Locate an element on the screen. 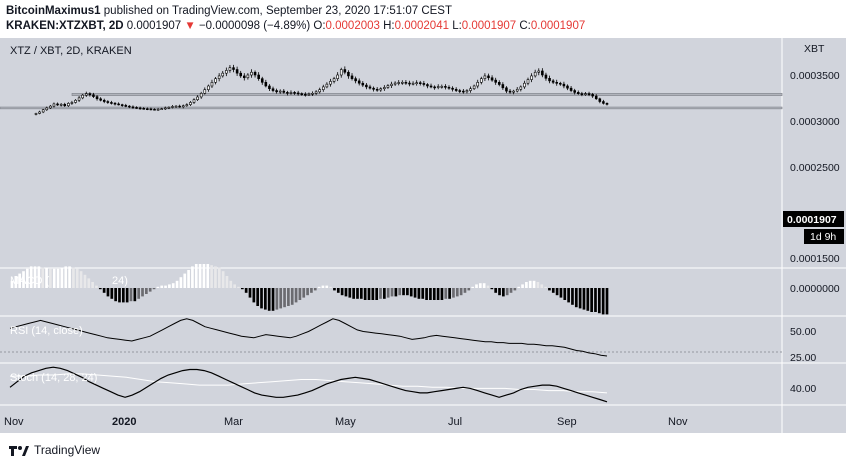 The image size is (850, 465). support-zones is located at coordinates (391, 101).